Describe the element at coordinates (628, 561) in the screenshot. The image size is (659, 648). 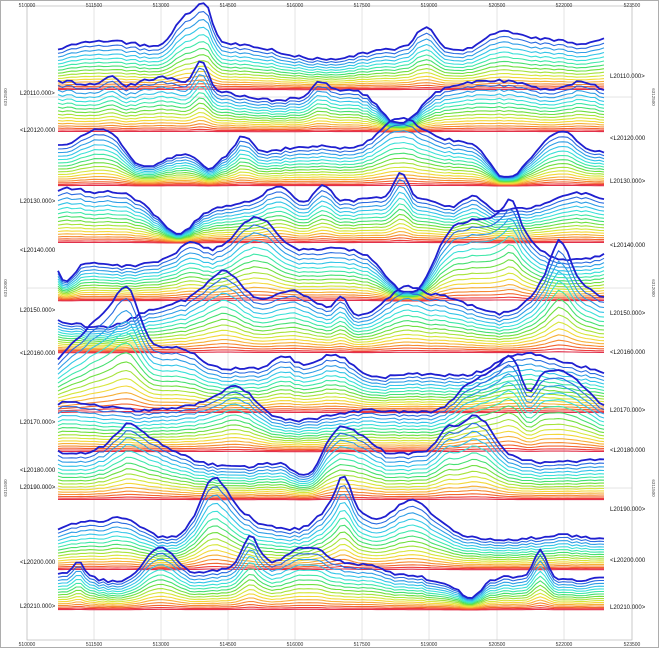
I see `line-label-right: <L20200.000` at that location.